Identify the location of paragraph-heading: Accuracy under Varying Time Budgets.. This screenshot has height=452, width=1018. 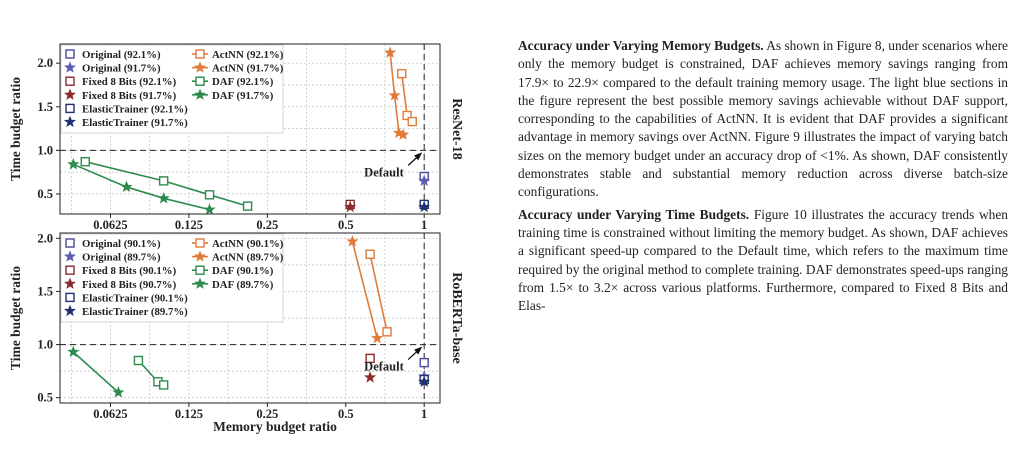
(634, 214).